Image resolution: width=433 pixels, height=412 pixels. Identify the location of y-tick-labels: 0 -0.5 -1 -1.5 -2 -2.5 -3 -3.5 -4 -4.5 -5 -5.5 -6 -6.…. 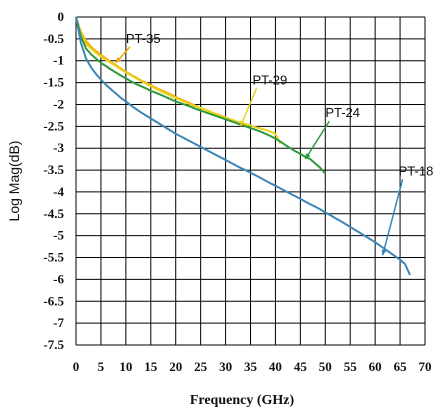
(53, 180).